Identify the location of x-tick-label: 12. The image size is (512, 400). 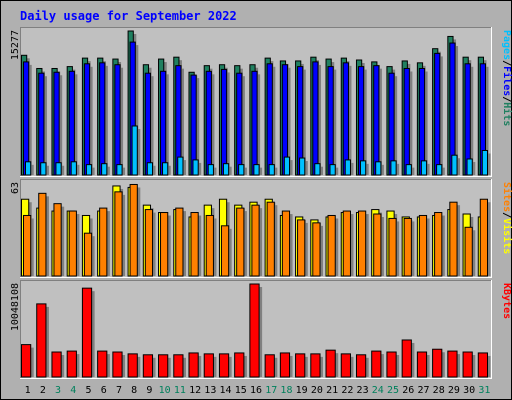
(195, 390).